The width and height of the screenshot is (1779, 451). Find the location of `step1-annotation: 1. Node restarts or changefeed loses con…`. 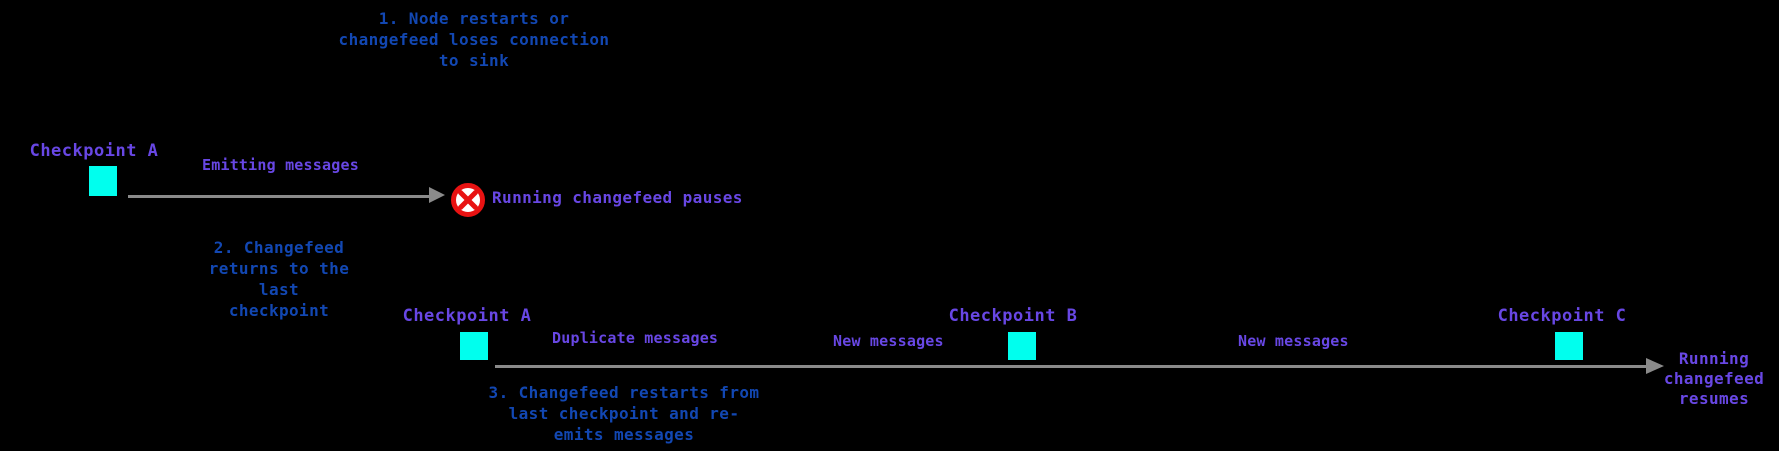

step1-annotation: 1. Node restarts or changefeed loses con… is located at coordinates (474, 39).